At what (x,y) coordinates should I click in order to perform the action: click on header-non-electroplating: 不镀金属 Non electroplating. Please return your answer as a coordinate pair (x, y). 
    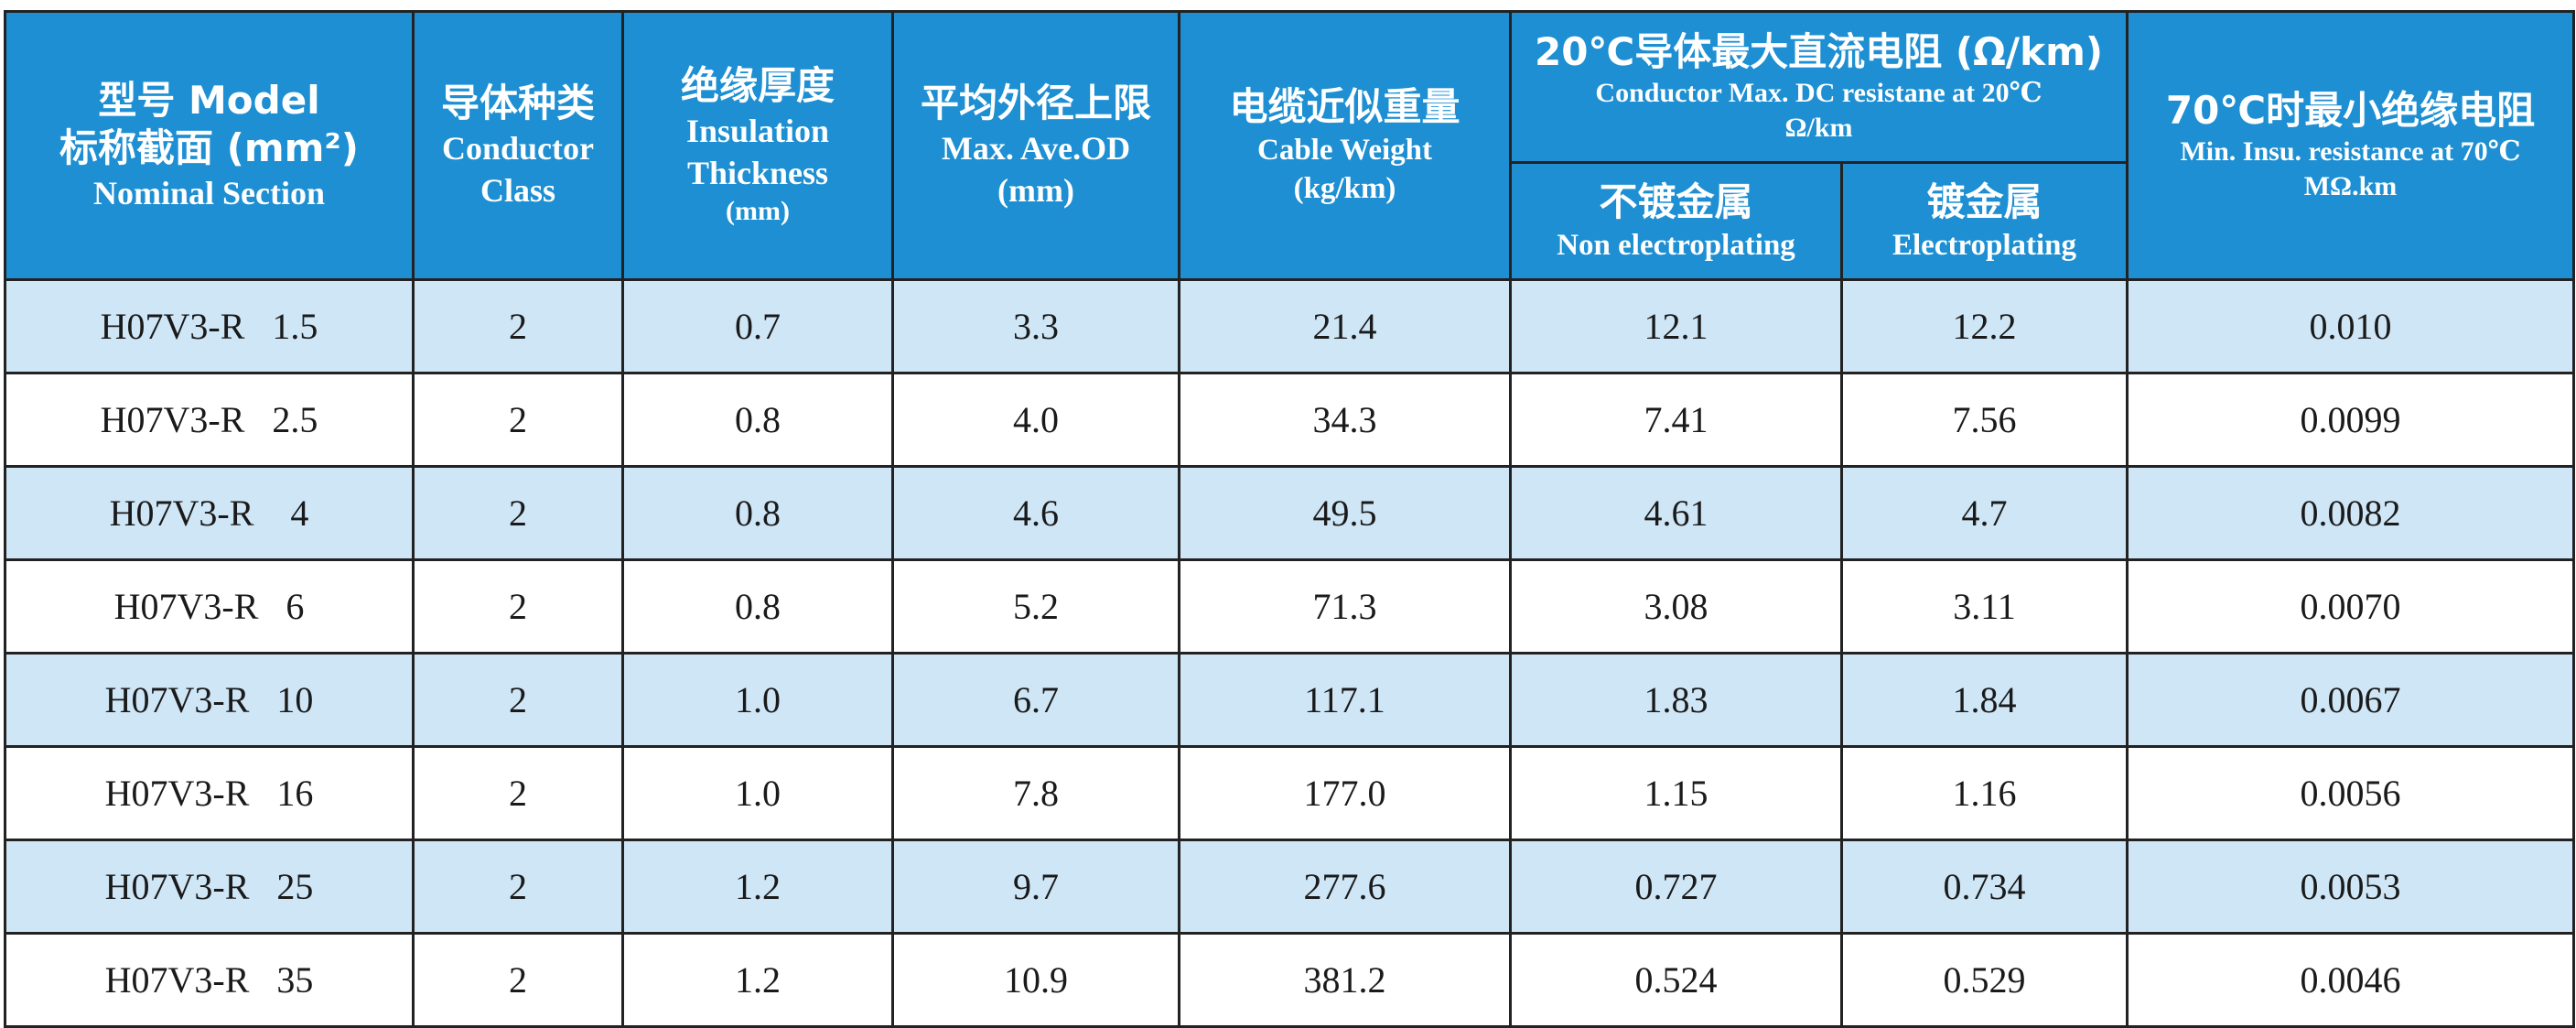
    Looking at the image, I should click on (1676, 221).